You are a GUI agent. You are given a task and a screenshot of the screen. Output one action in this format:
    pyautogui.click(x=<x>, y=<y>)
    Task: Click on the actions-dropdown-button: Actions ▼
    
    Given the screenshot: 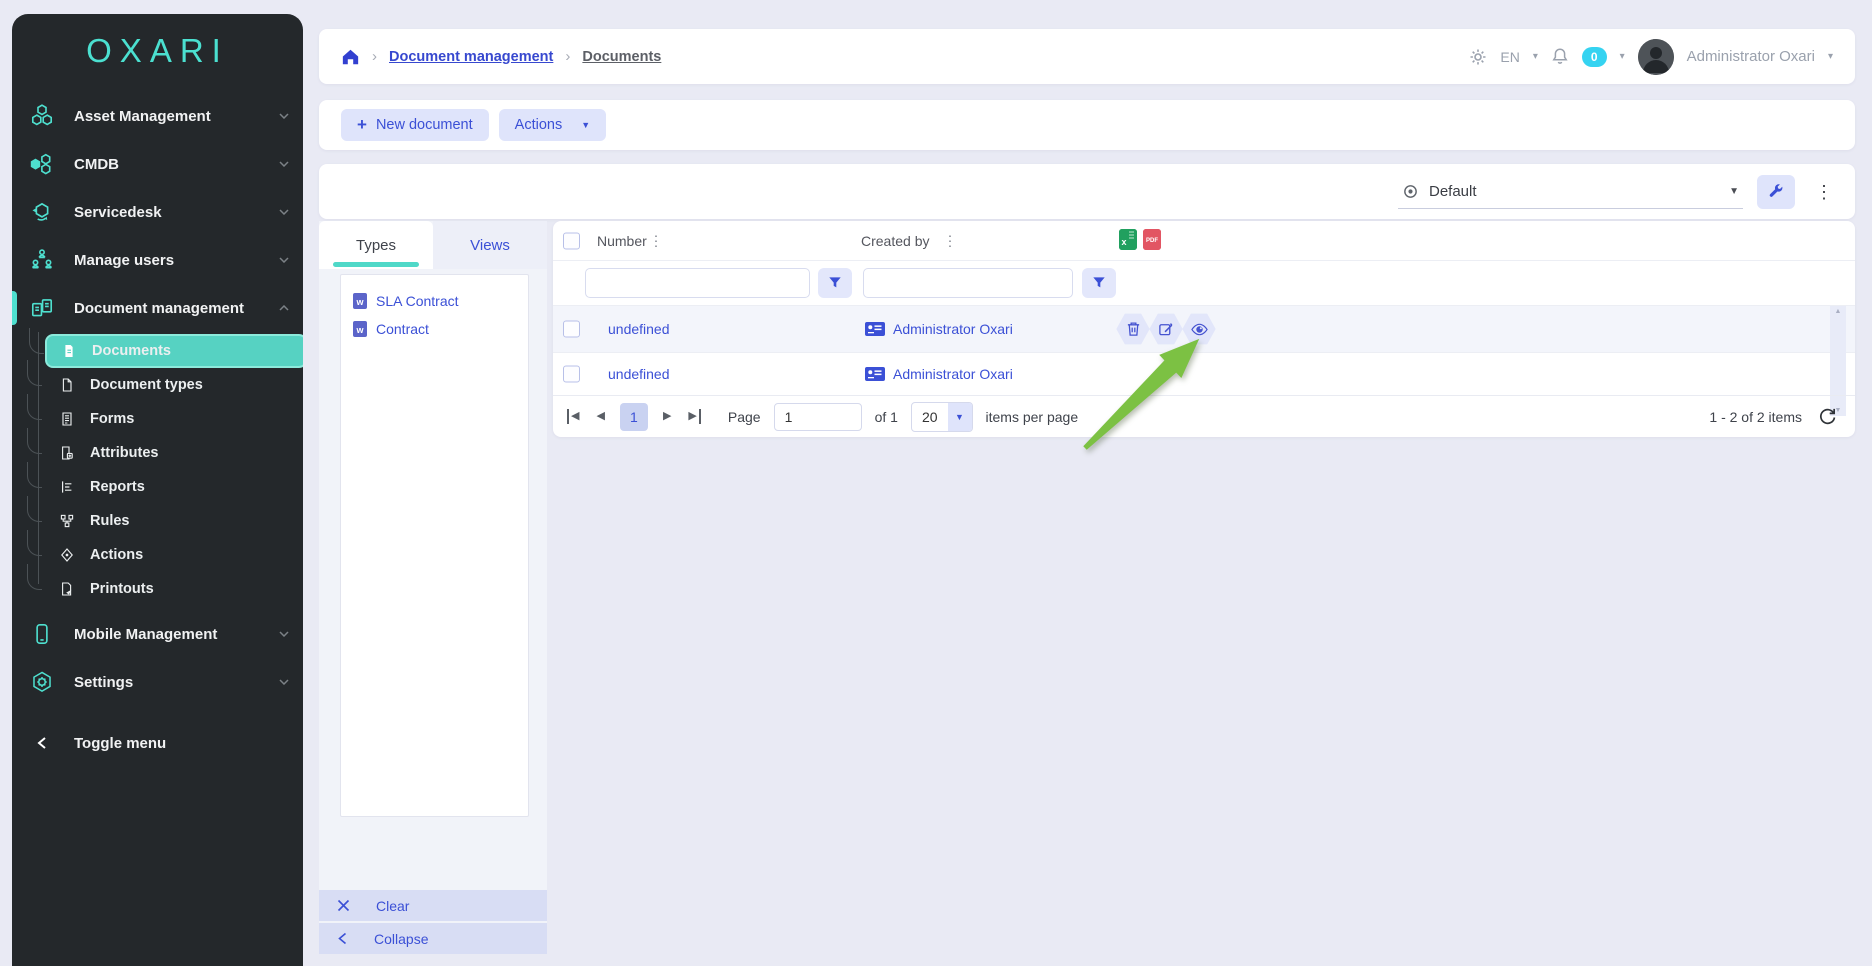 What is the action you would take?
    pyautogui.click(x=552, y=125)
    